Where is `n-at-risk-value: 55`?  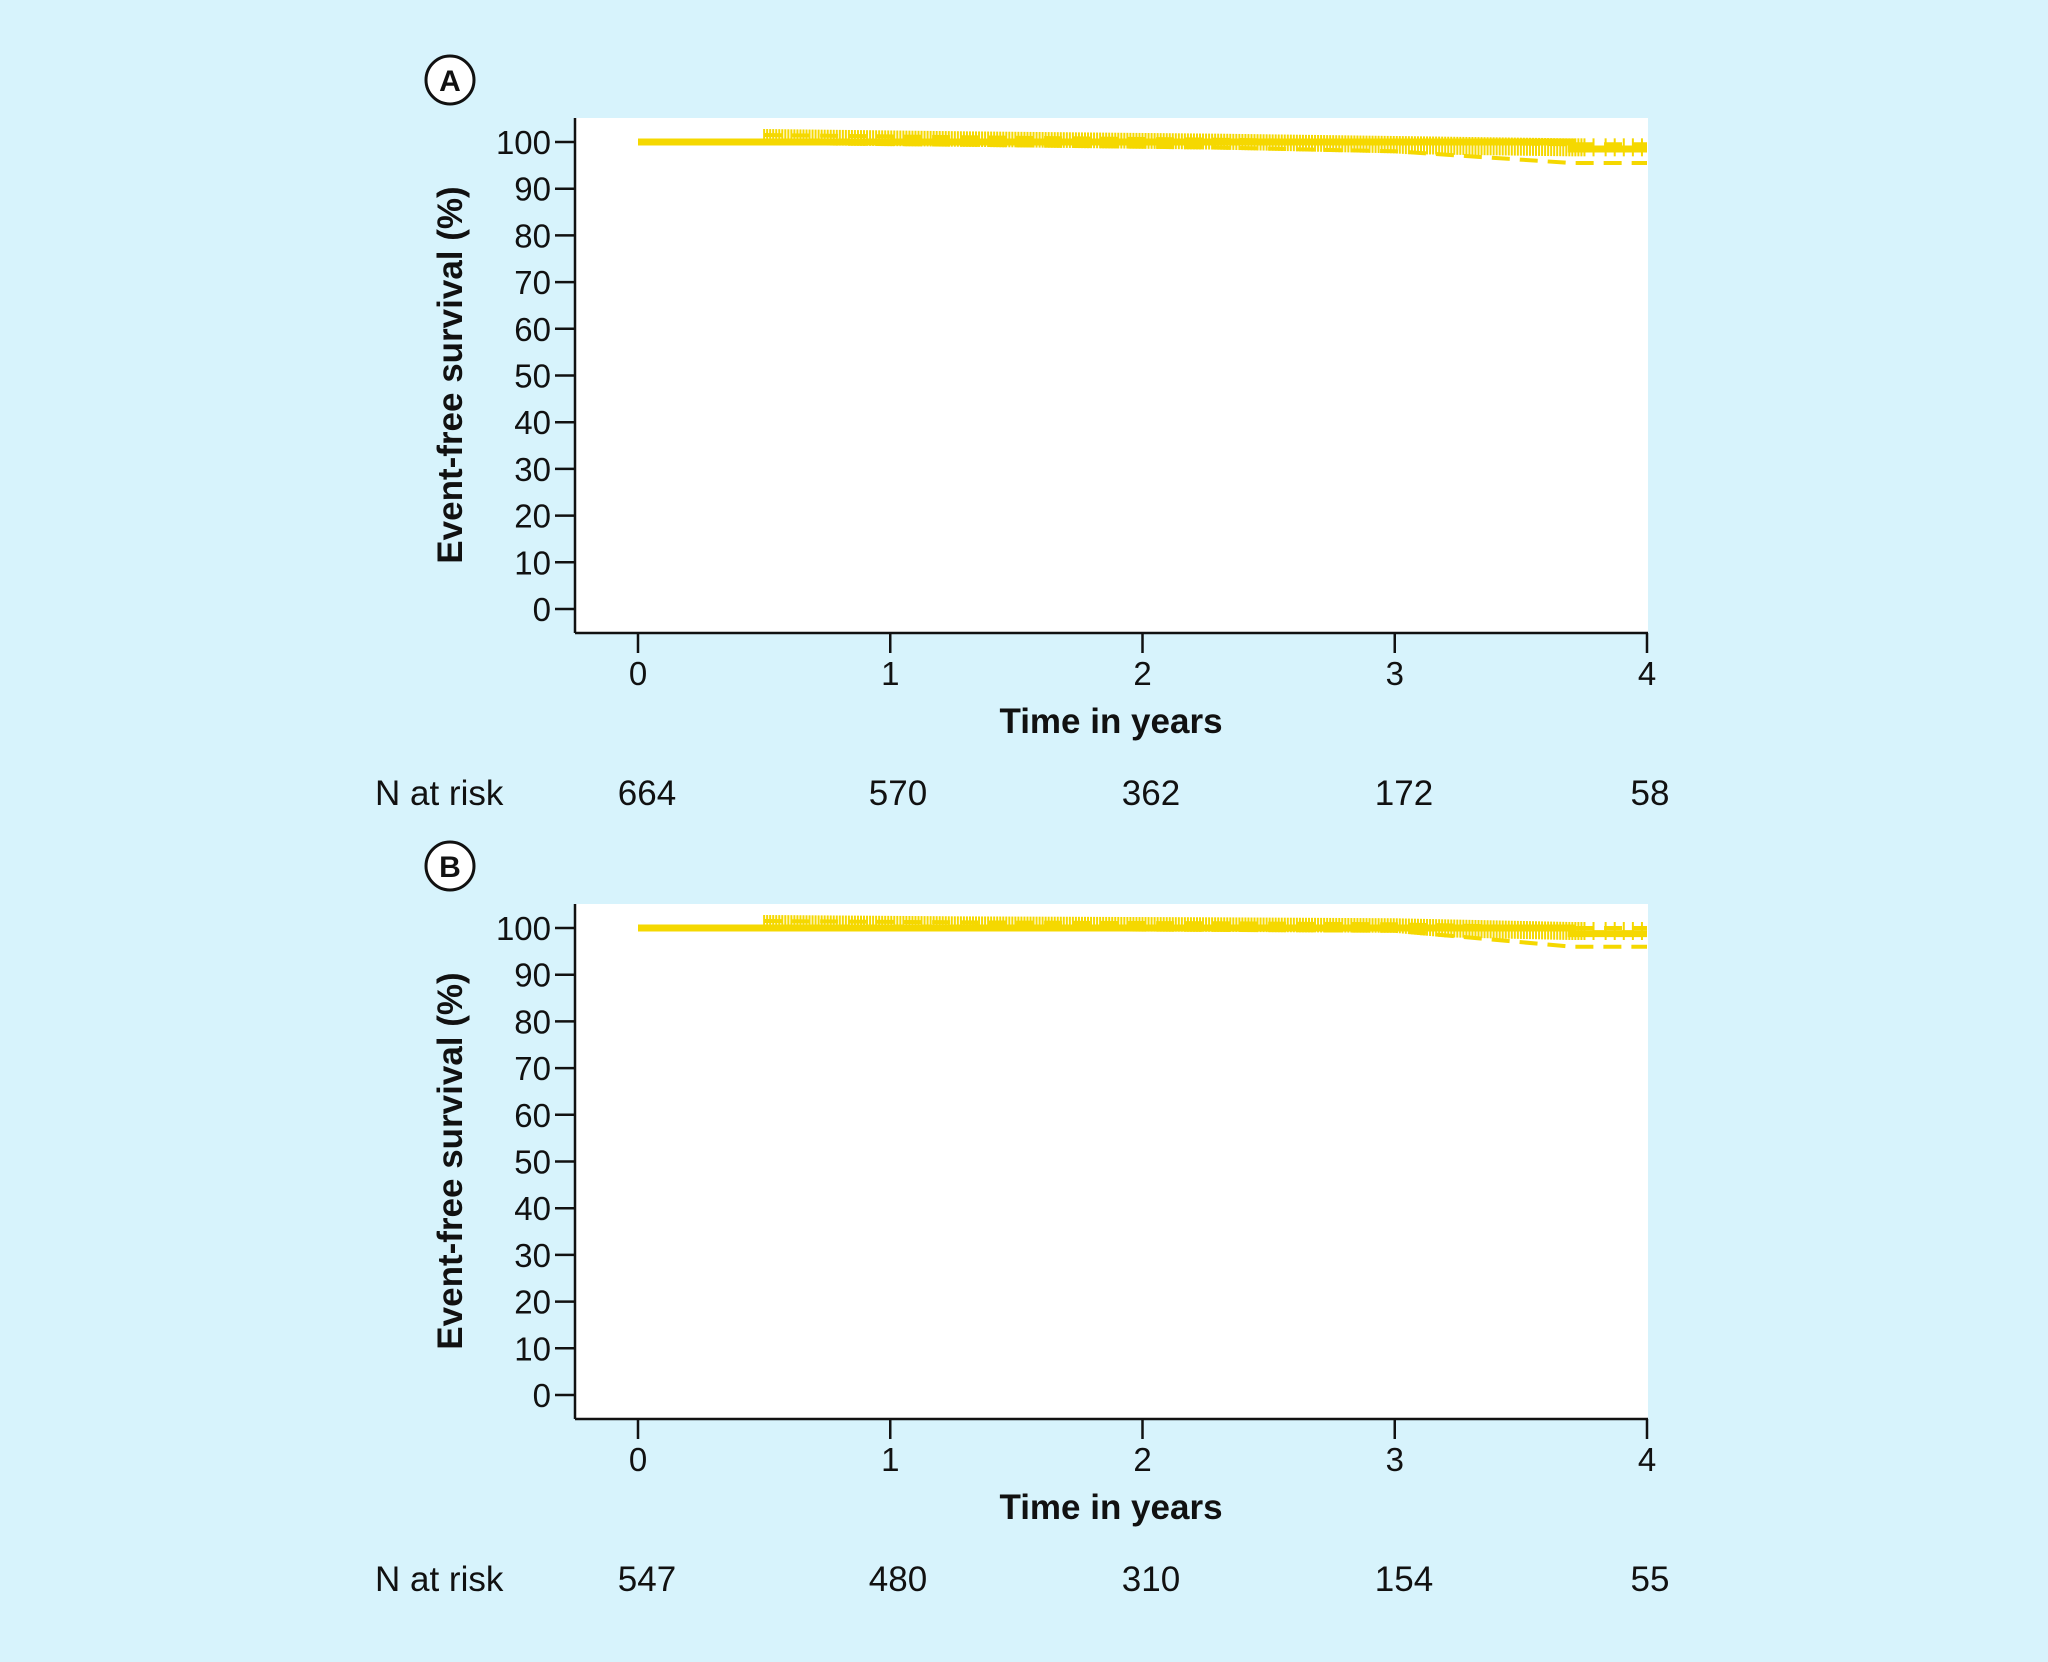
n-at-risk-value: 55 is located at coordinates (1650, 1579).